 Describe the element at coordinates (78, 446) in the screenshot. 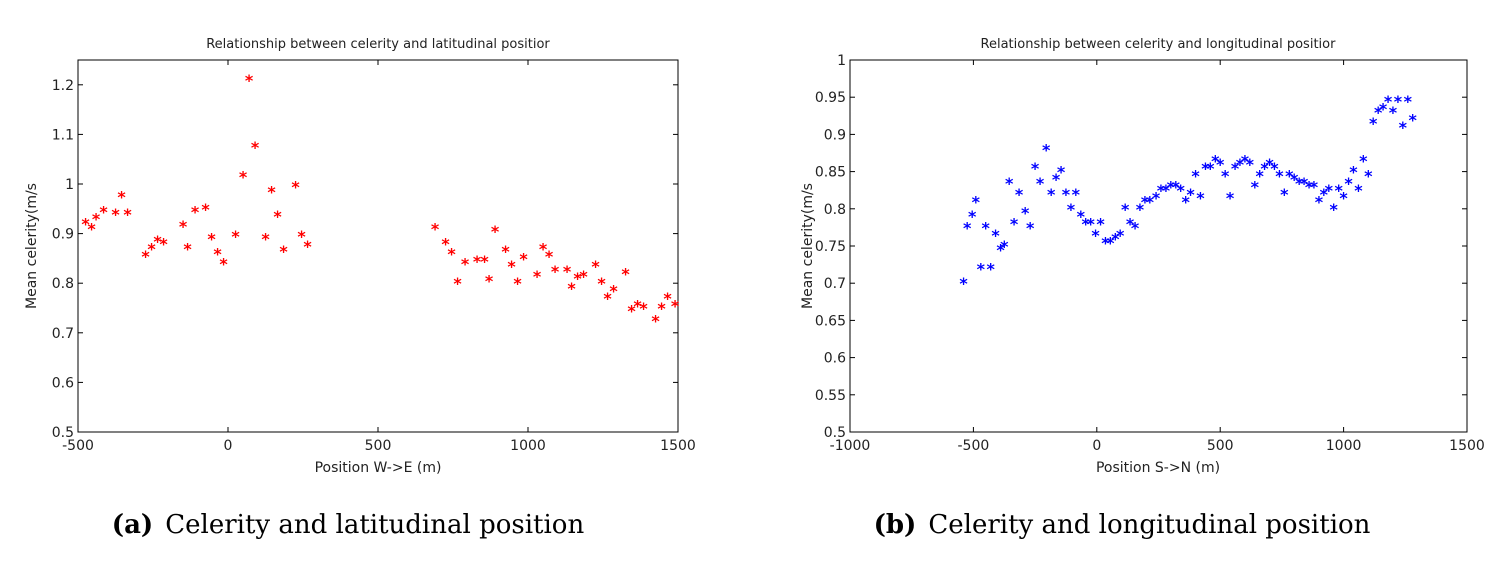

I see `x-tick-label: -500` at that location.